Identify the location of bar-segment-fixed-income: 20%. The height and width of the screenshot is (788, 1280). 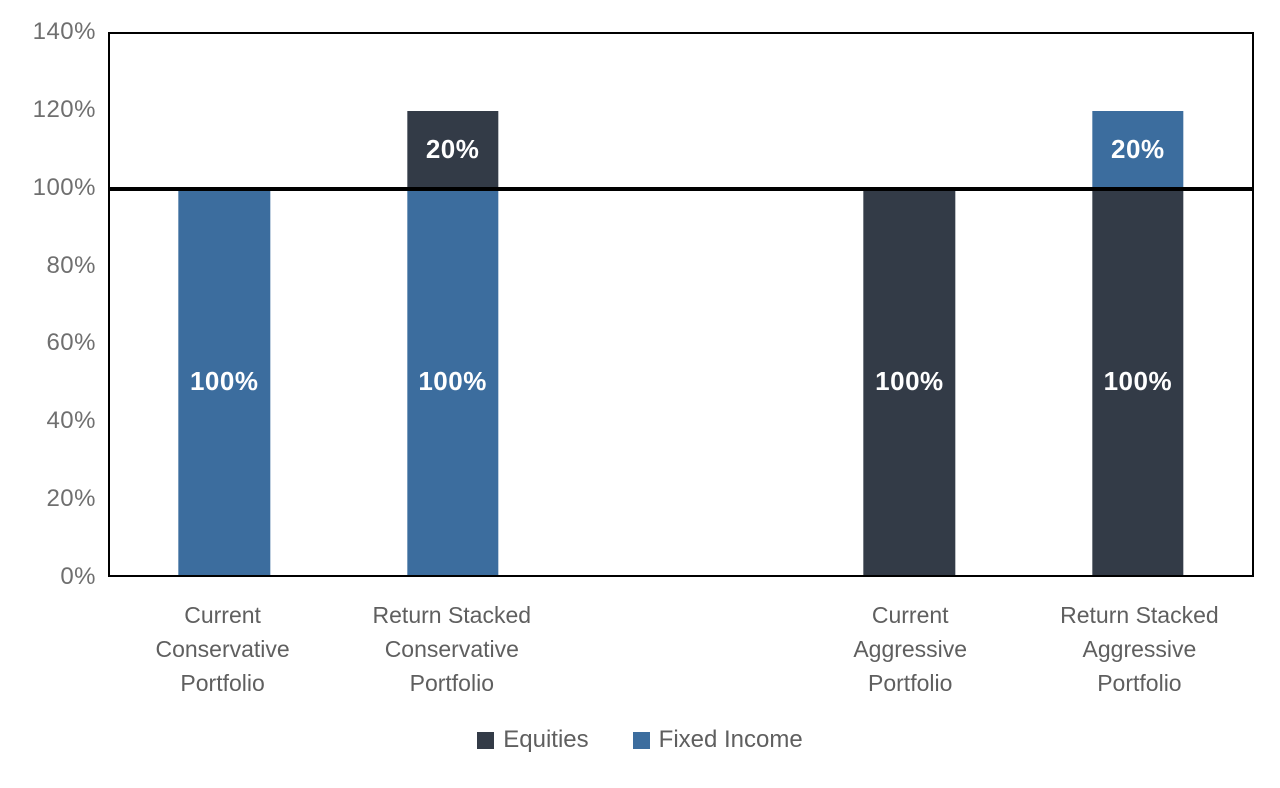
(1138, 150).